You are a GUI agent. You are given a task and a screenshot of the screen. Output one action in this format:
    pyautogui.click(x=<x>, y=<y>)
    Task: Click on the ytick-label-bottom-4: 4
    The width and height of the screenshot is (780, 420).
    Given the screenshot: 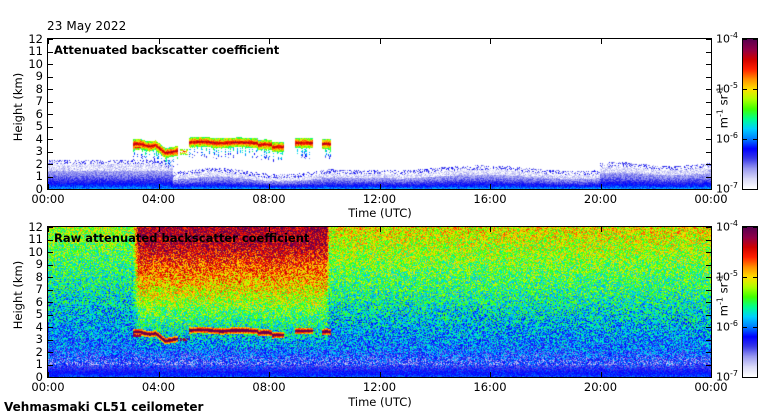 What is the action you would take?
    pyautogui.click(x=39, y=326)
    